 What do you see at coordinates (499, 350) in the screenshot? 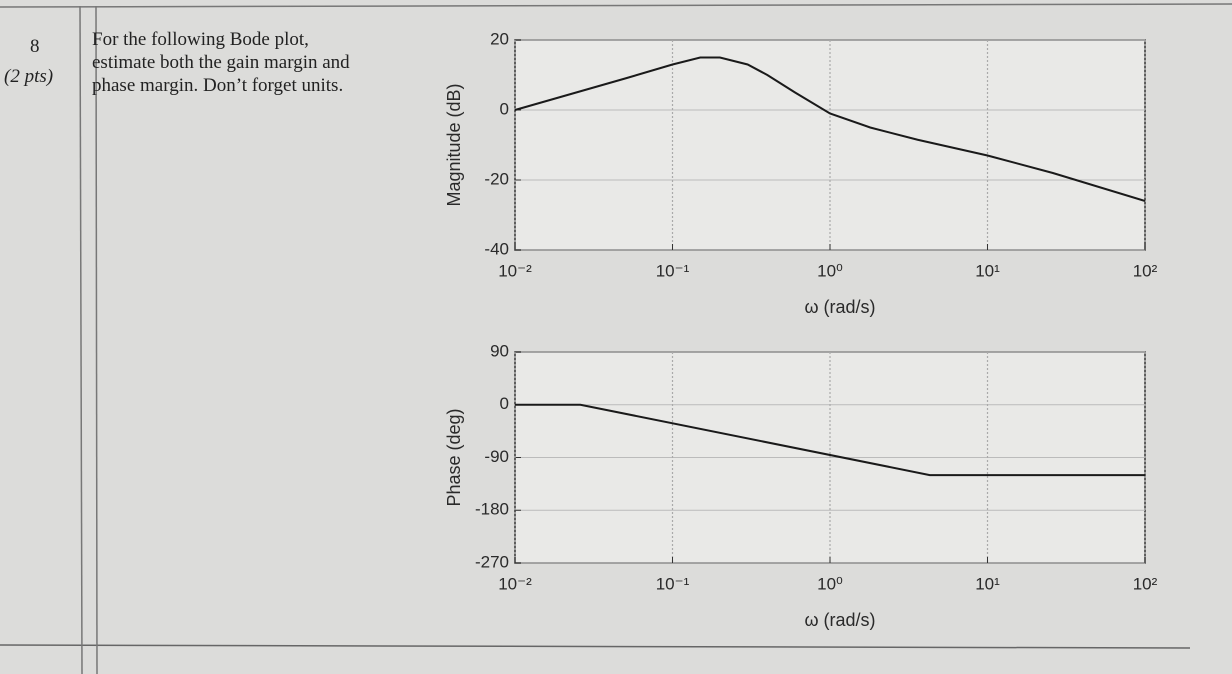
I see `y-tick-label: 90` at bounding box center [499, 350].